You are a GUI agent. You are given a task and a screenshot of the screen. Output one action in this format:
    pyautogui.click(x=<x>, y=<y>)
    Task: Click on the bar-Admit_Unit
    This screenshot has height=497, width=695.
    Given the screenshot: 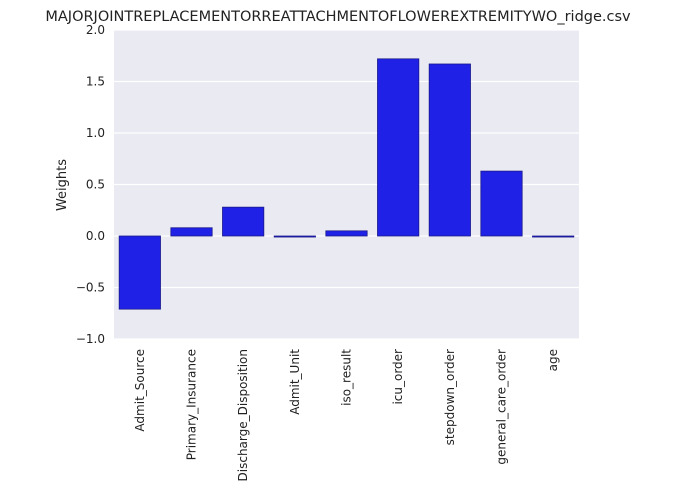 What is the action you would take?
    pyautogui.click(x=294, y=236)
    